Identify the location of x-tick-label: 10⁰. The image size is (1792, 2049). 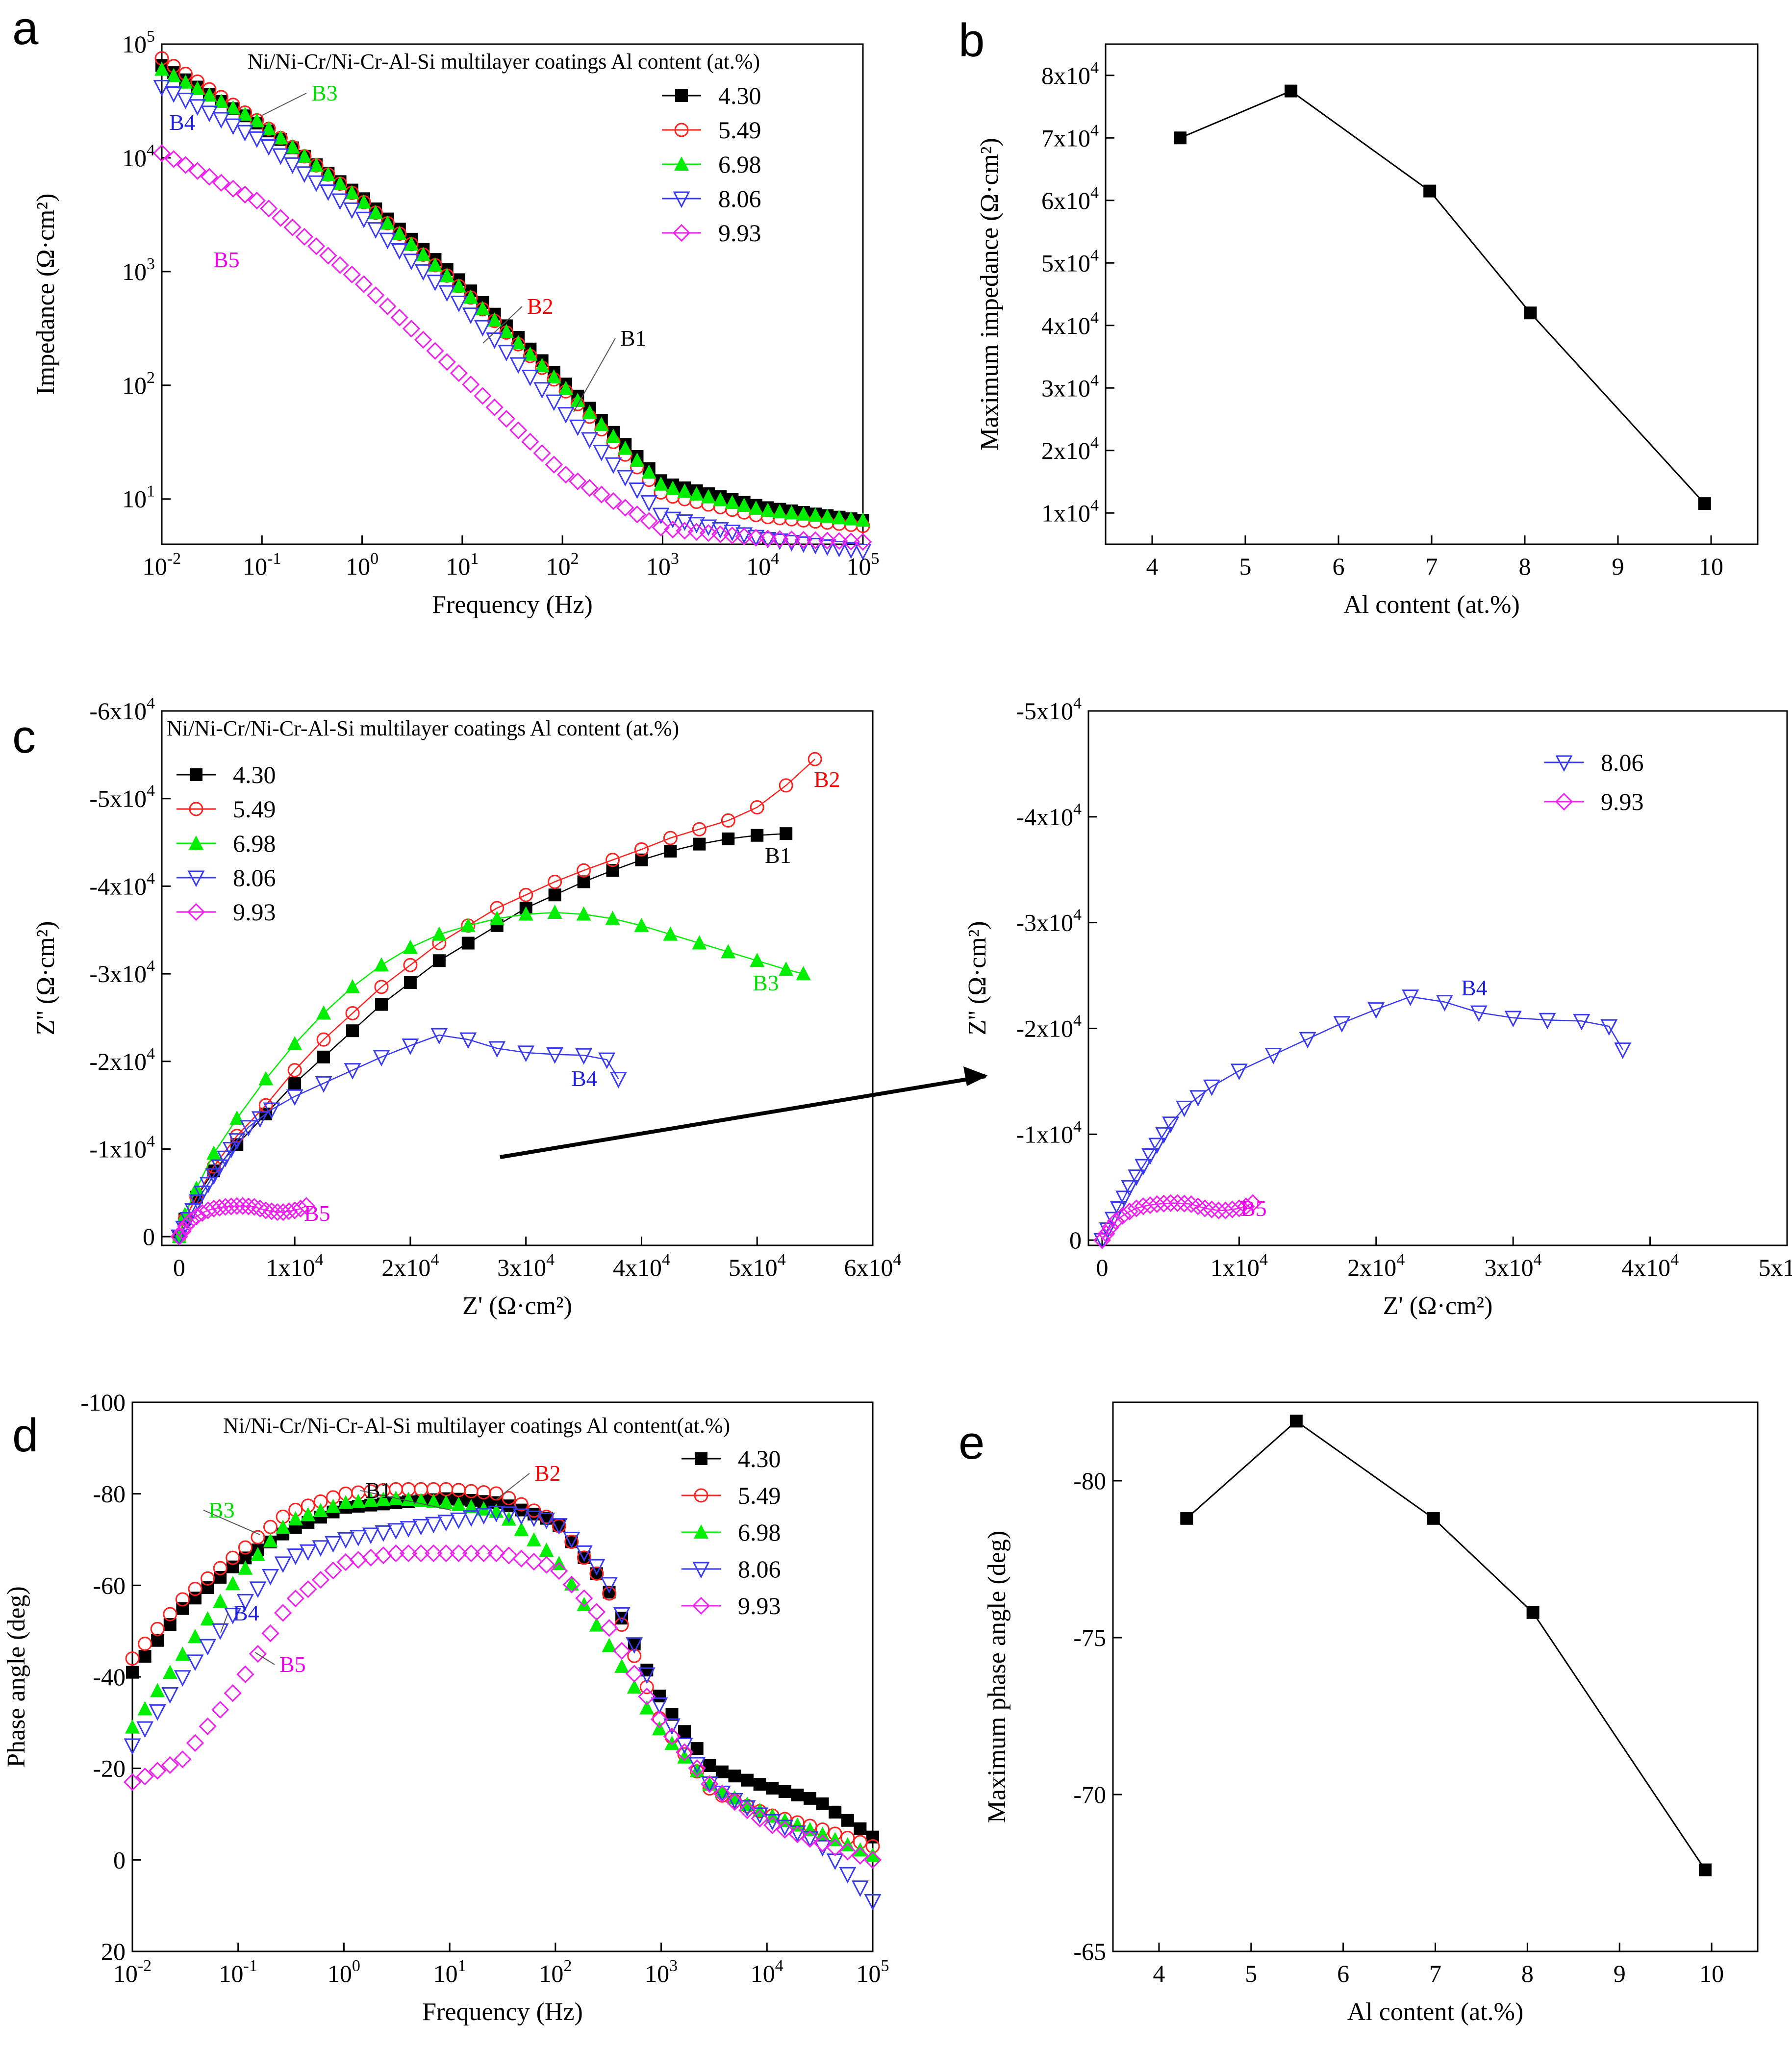
(344, 1972).